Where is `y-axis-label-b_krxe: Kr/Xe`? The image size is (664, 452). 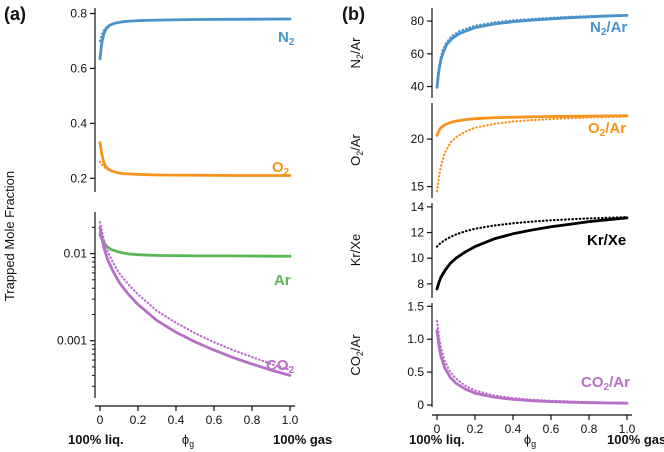
y-axis-label-b_krxe: Kr/Xe is located at coordinates (355, 250).